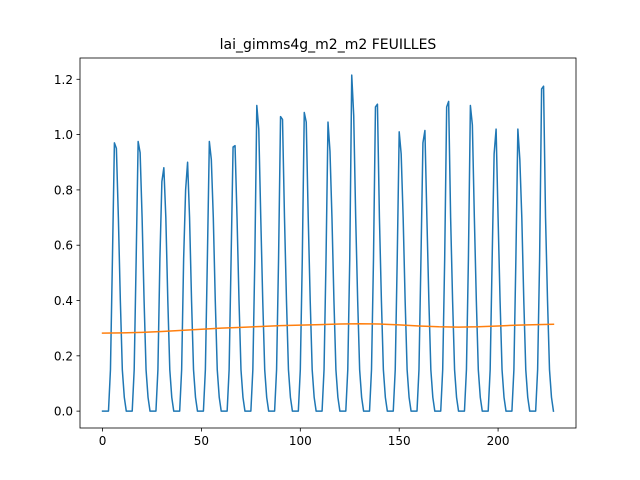 Image resolution: width=640 pixels, height=480 pixels. I want to click on y-tick-label: 0.8, so click(63, 190).